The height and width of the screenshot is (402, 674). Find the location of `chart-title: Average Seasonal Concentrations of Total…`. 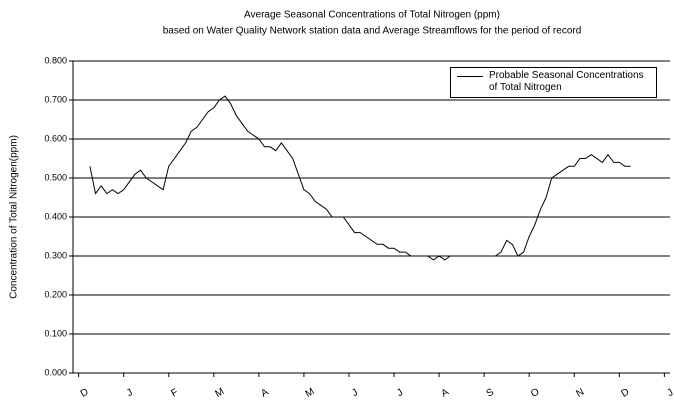

chart-title: Average Seasonal Concentrations of Total… is located at coordinates (372, 15).